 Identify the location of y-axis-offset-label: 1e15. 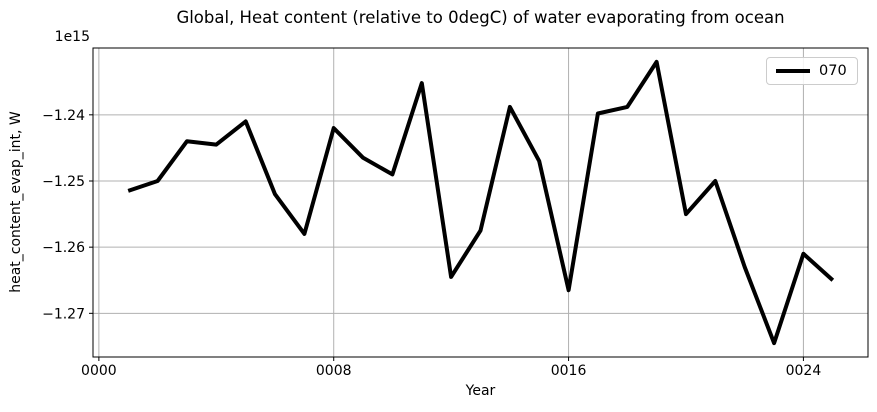
(72, 37).